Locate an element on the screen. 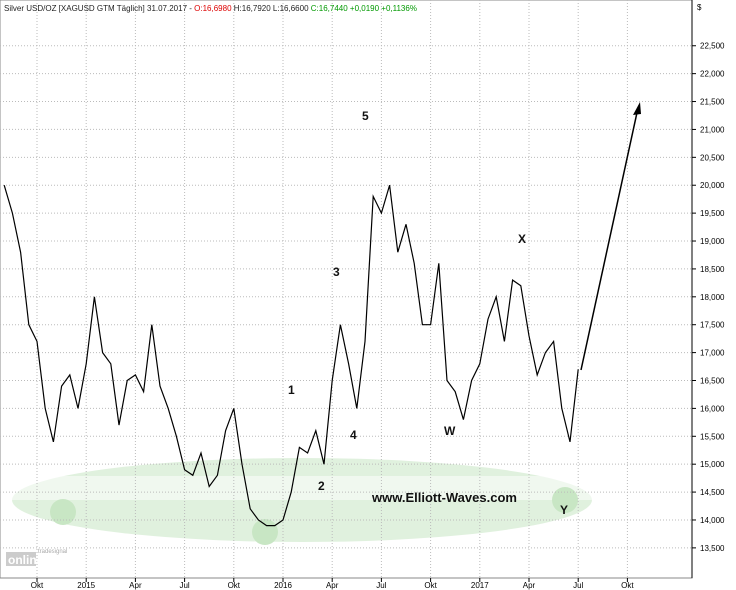  header-close: C:16,7440 is located at coordinates (329, 8).